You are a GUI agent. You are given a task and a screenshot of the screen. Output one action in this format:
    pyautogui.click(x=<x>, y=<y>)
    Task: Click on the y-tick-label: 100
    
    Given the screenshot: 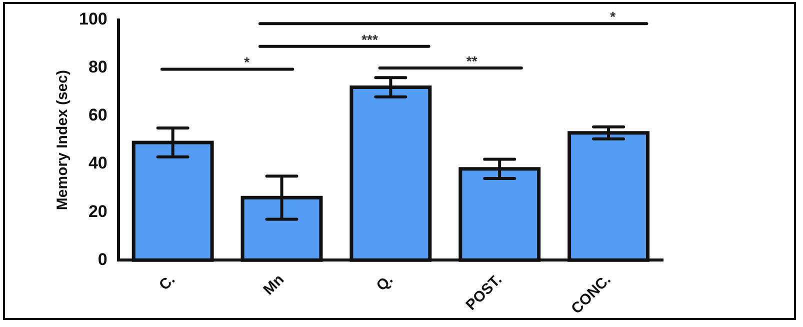 What is the action you would take?
    pyautogui.click(x=93, y=19)
    